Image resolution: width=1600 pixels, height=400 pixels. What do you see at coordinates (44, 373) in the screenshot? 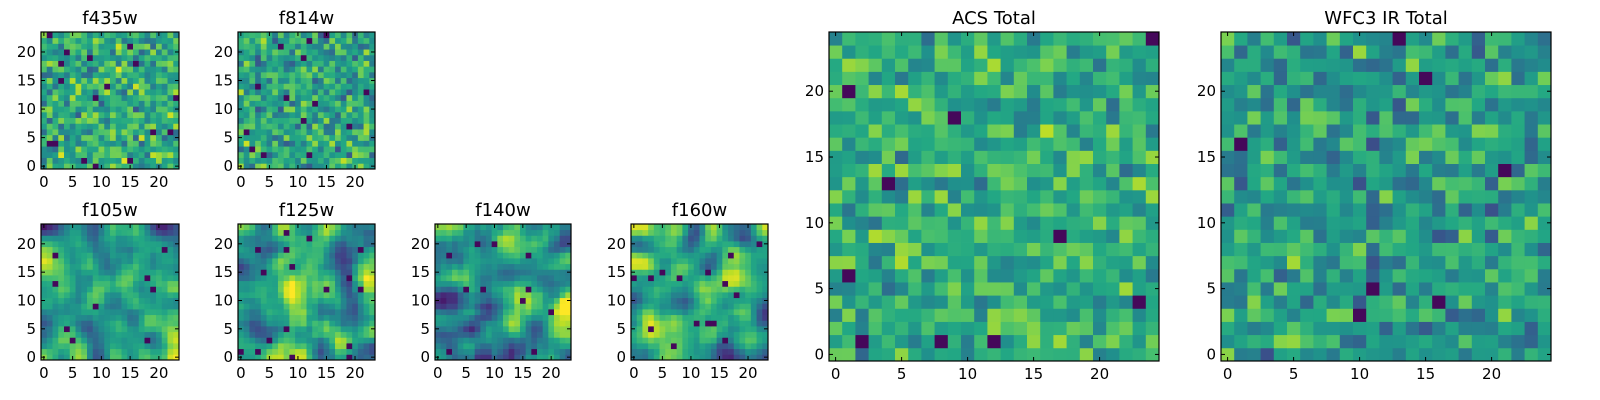
I see `x-tick-label: 0` at bounding box center [44, 373].